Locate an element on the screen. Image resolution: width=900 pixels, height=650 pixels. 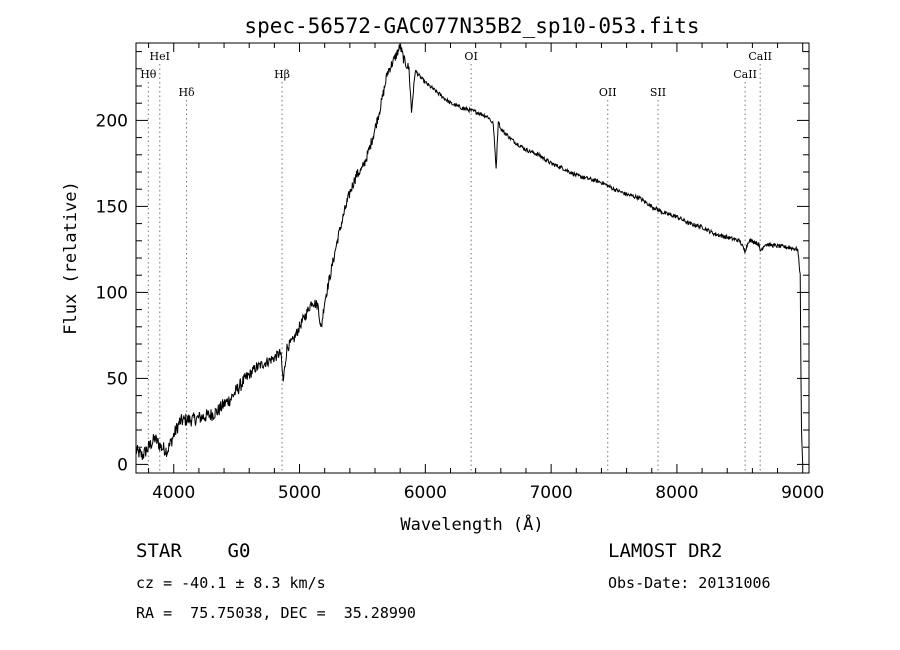
observation-date: Obs-Date: 20131006 is located at coordinates (689, 583).